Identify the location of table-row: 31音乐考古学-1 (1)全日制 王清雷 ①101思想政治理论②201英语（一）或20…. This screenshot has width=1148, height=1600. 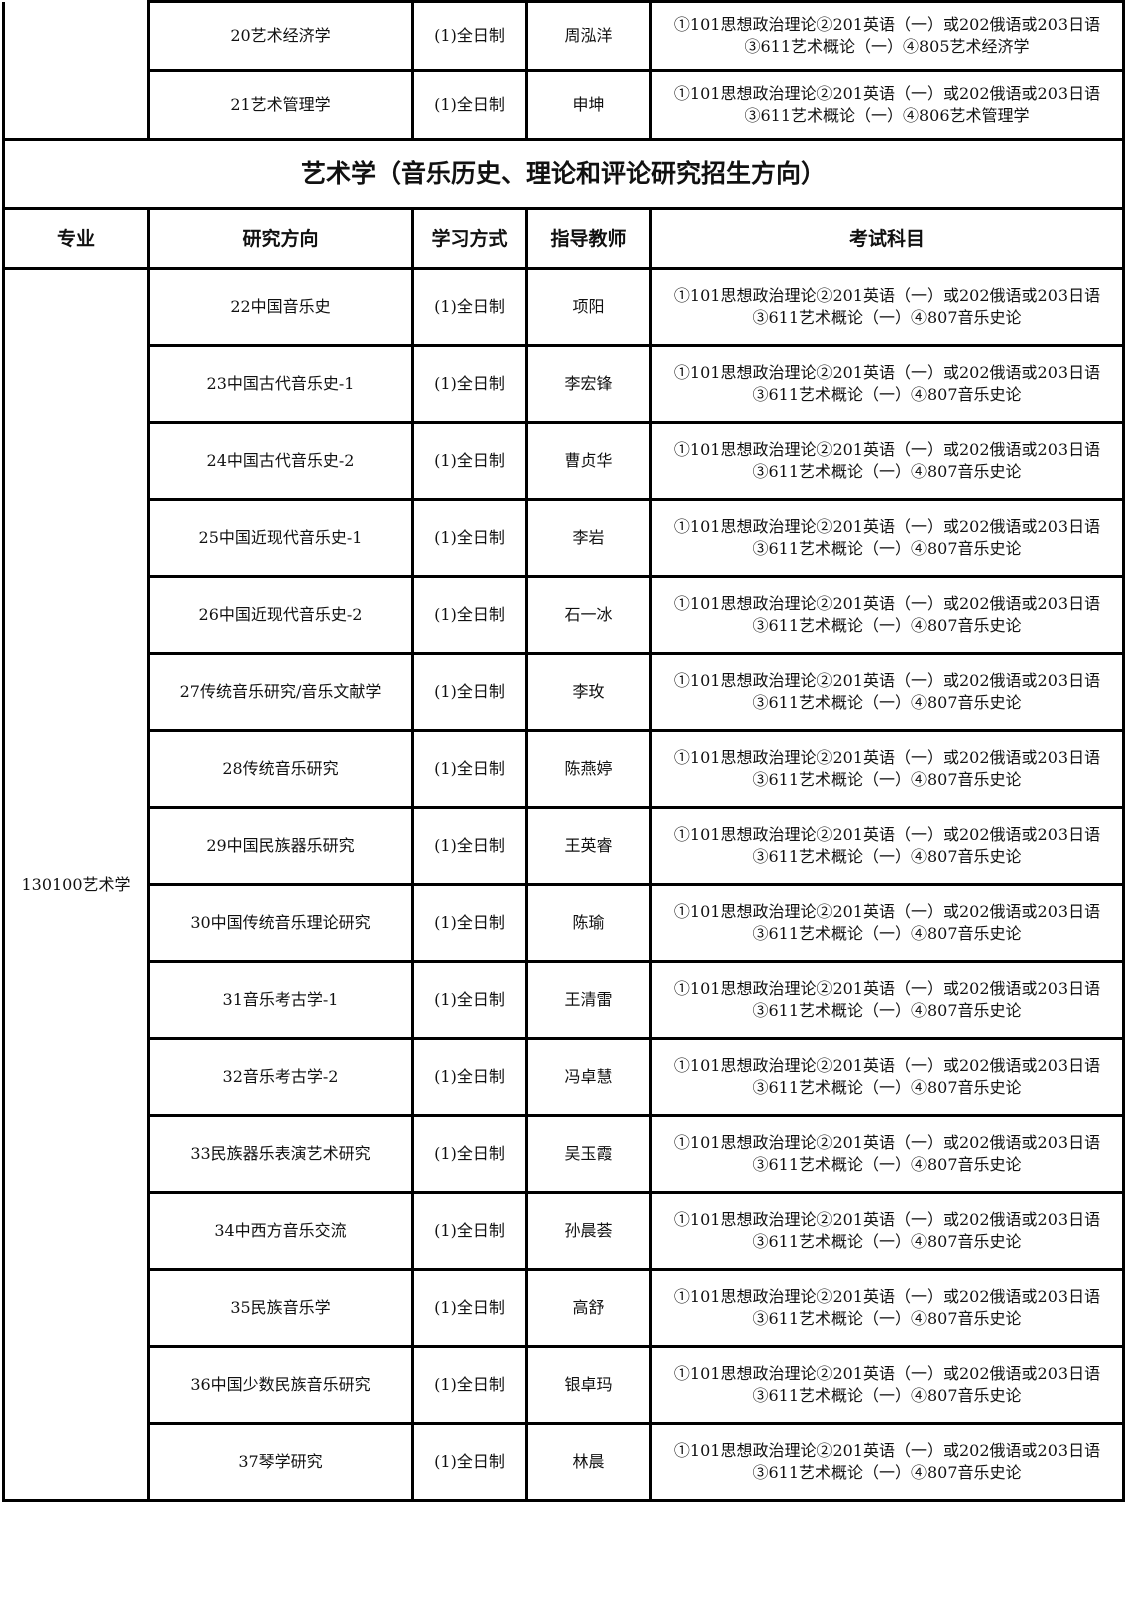
(564, 1000).